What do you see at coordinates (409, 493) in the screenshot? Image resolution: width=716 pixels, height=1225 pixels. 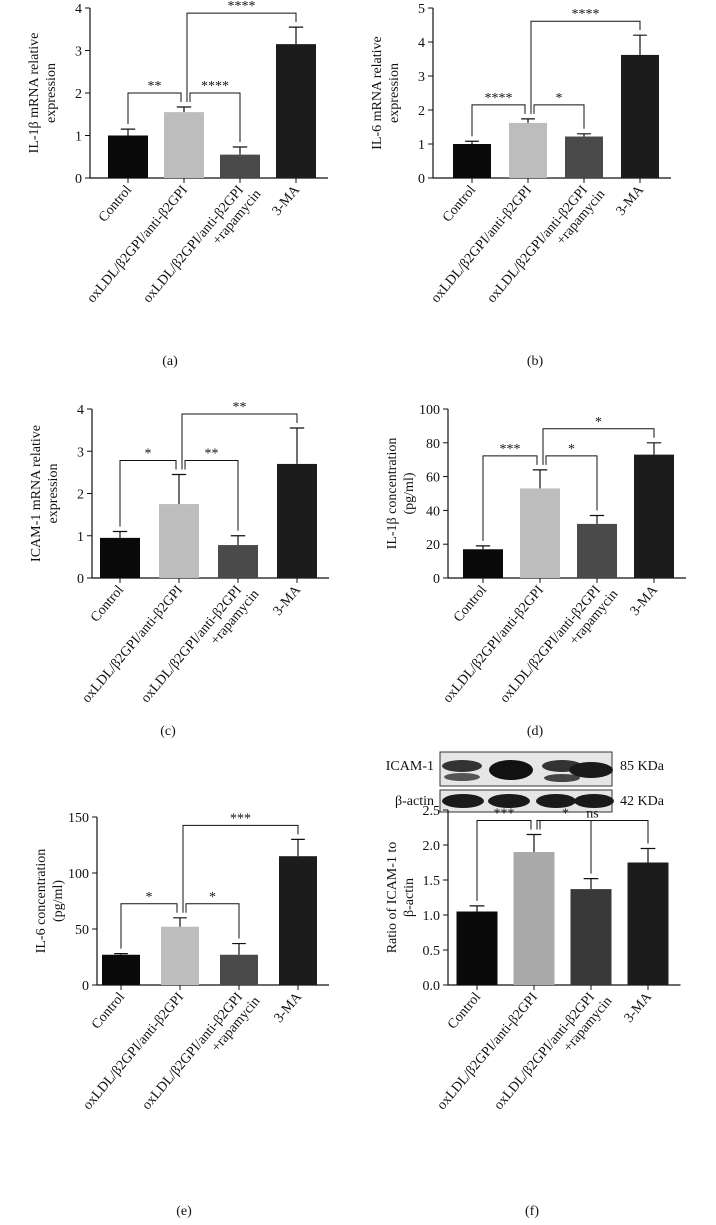 I see `y-axis-label-line: (pg/ml)` at bounding box center [409, 493].